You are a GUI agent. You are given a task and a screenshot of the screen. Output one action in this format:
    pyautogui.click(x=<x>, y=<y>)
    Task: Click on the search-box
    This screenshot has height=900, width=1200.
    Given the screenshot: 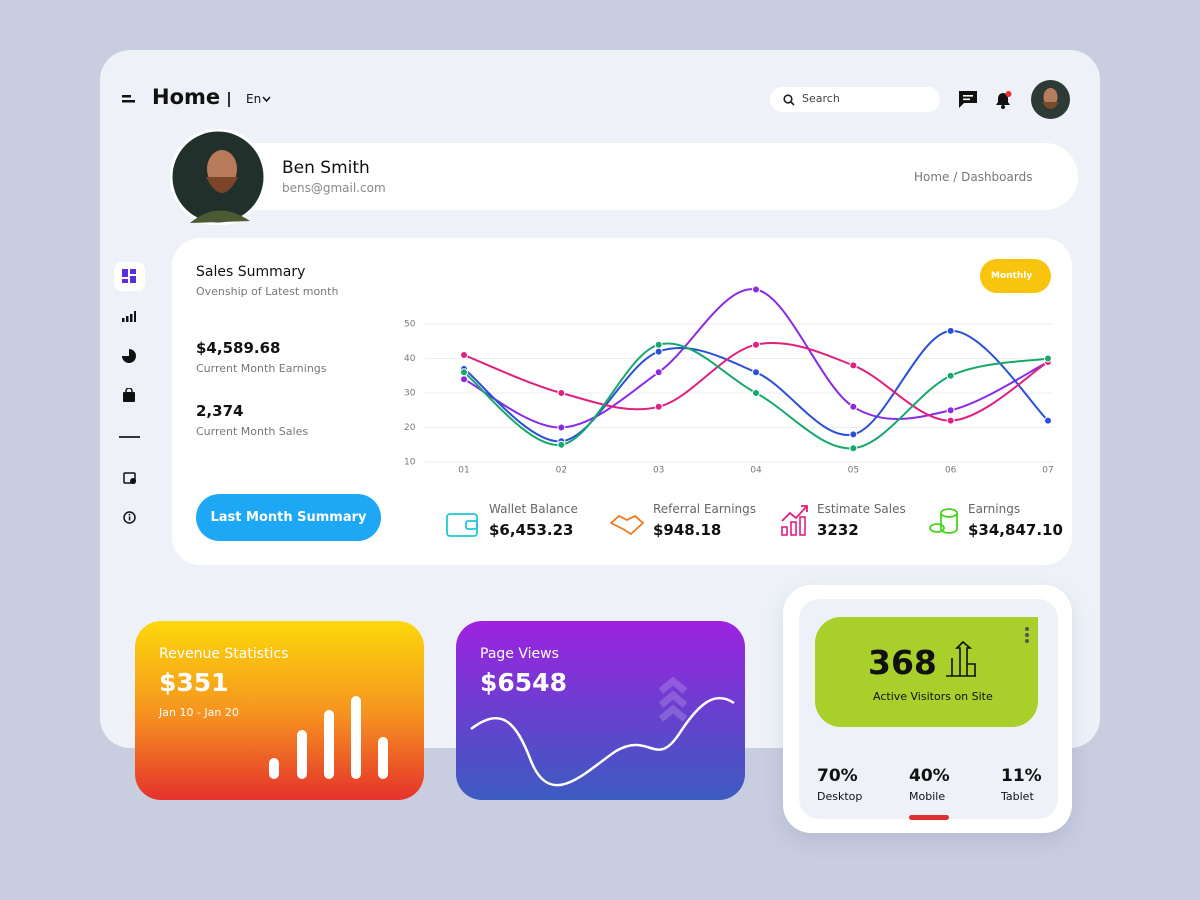 What is the action you would take?
    pyautogui.click(x=855, y=99)
    